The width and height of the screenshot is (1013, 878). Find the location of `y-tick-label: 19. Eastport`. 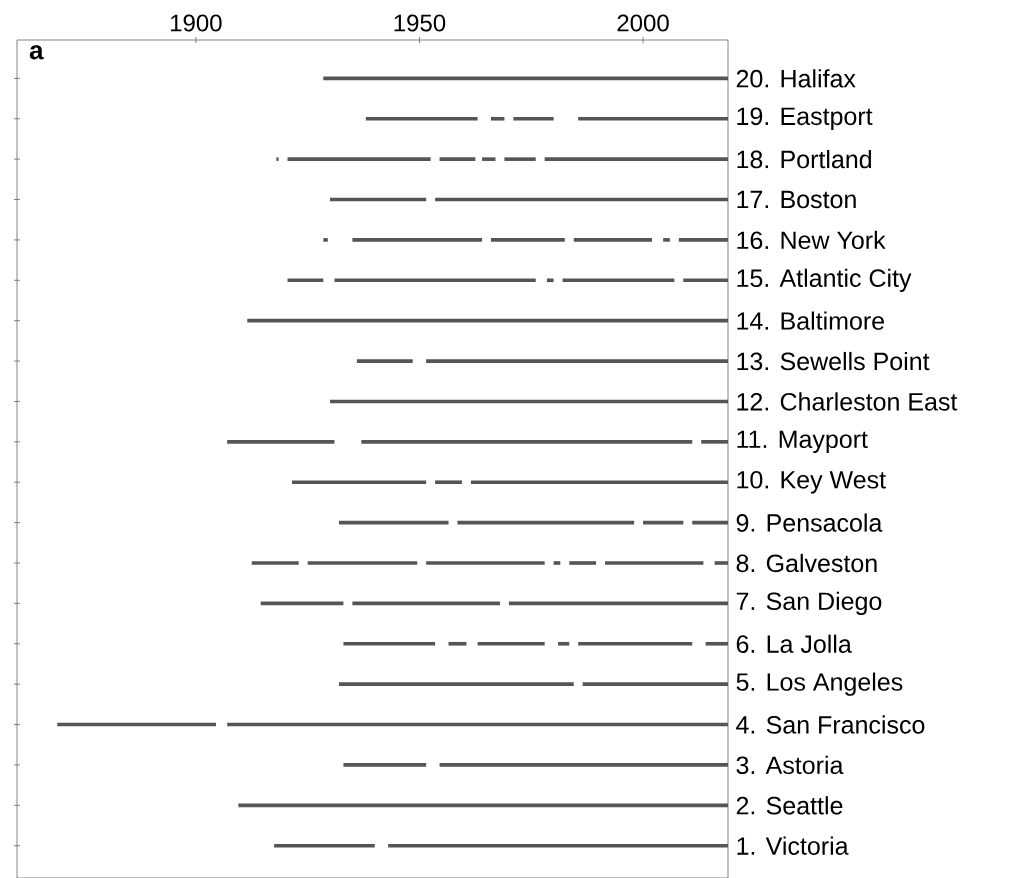

y-tick-label: 19. Eastport is located at coordinates (805, 119).